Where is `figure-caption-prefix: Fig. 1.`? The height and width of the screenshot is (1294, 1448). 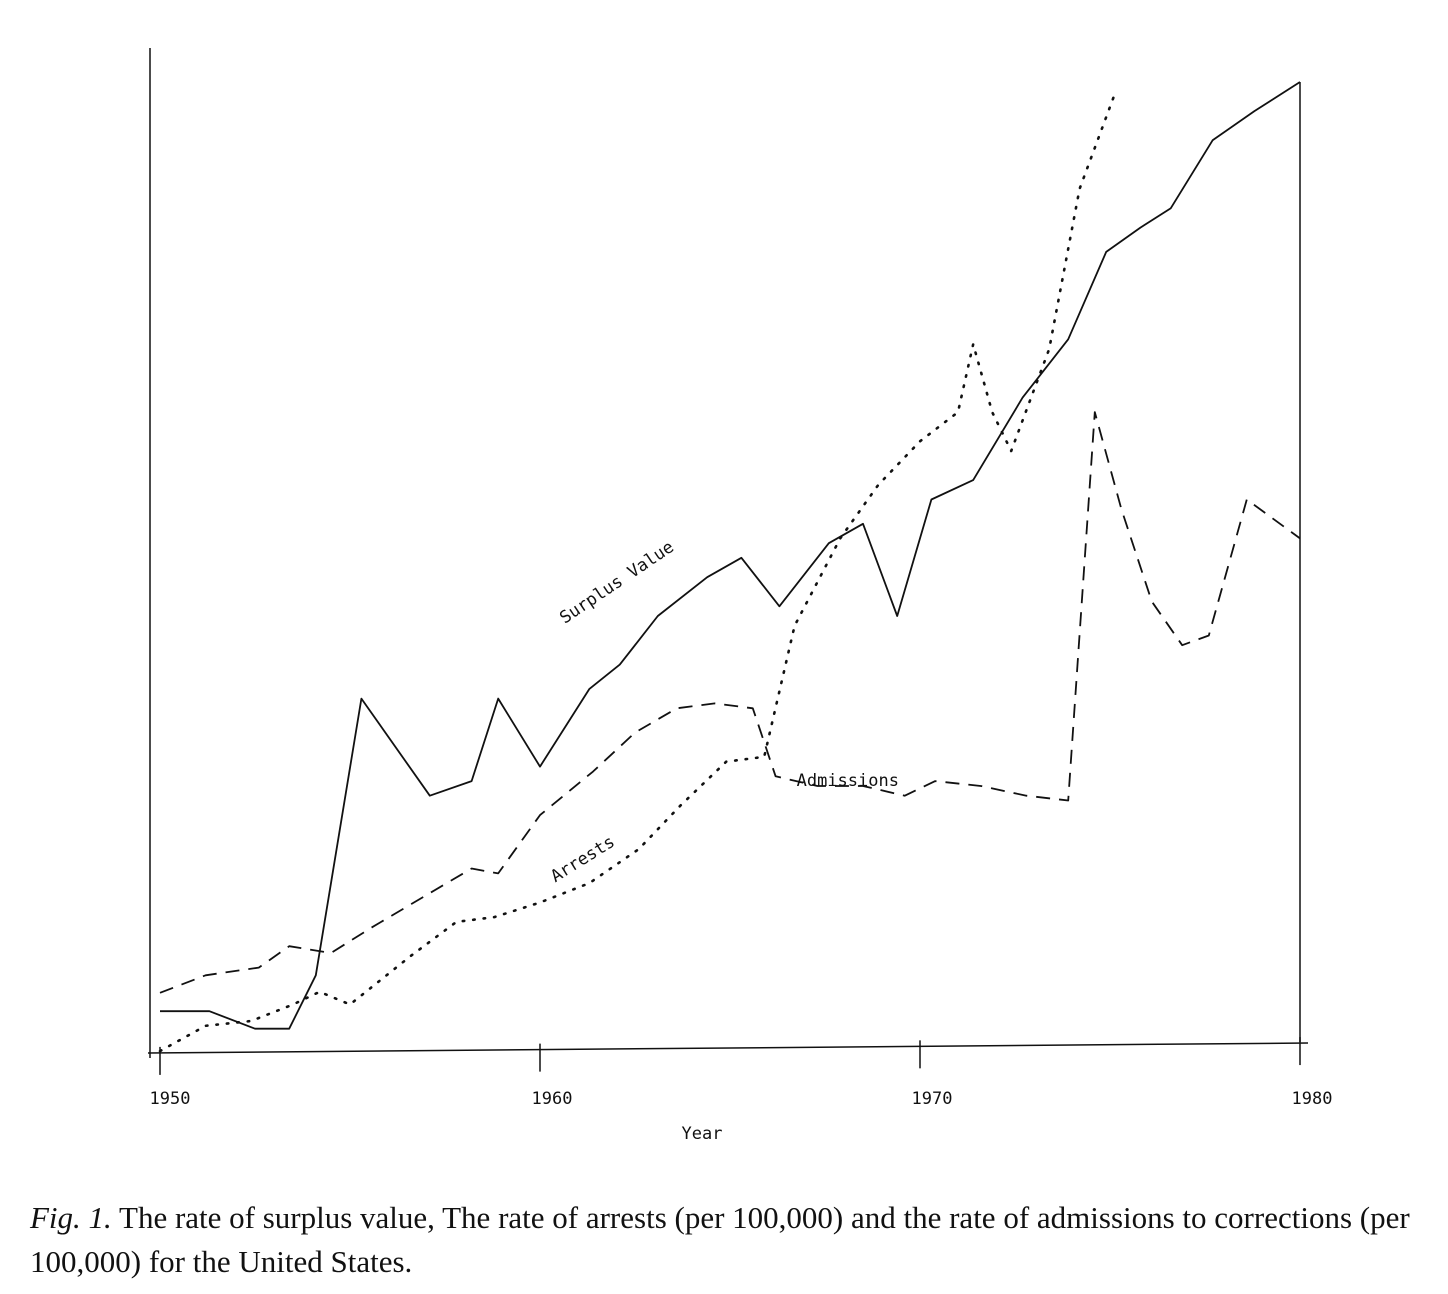 figure-caption-prefix: Fig. 1. is located at coordinates (71, 1217).